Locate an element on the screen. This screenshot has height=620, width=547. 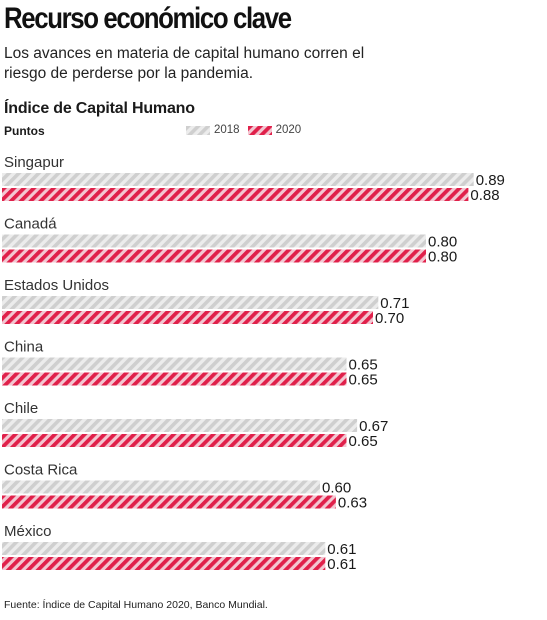
bar-chile-2020 is located at coordinates (174, 440).